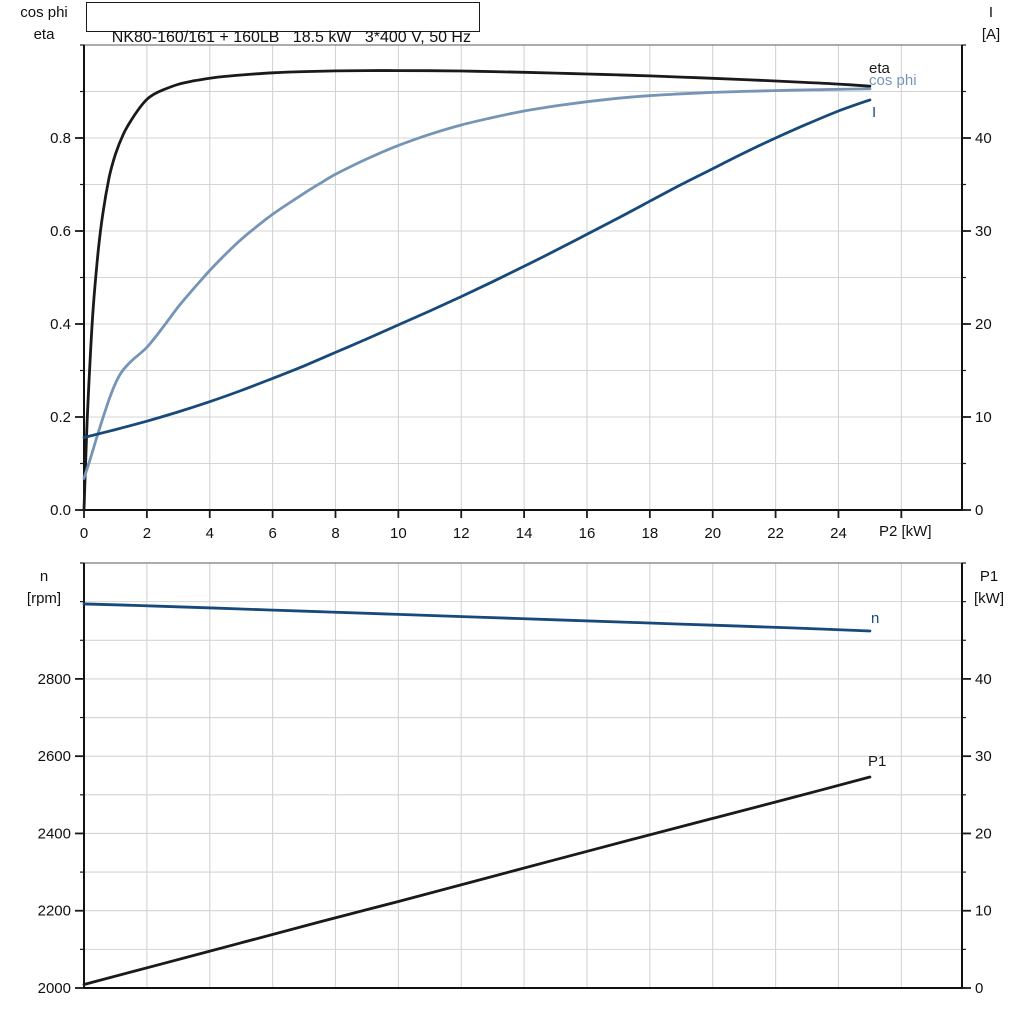  I want to click on y-left-tick-label: 2400, so click(54, 833).